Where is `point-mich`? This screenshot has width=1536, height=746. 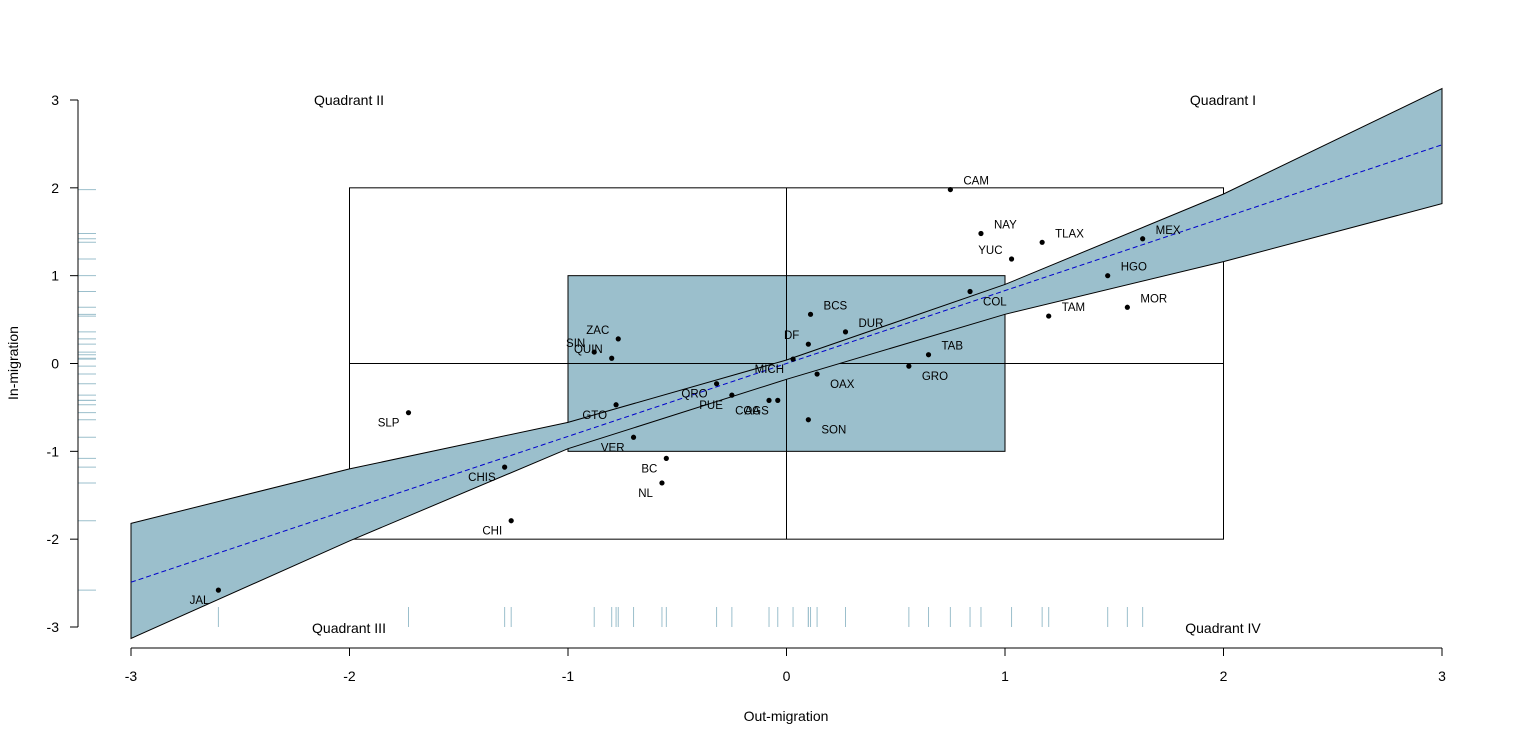 point-mich is located at coordinates (793, 359).